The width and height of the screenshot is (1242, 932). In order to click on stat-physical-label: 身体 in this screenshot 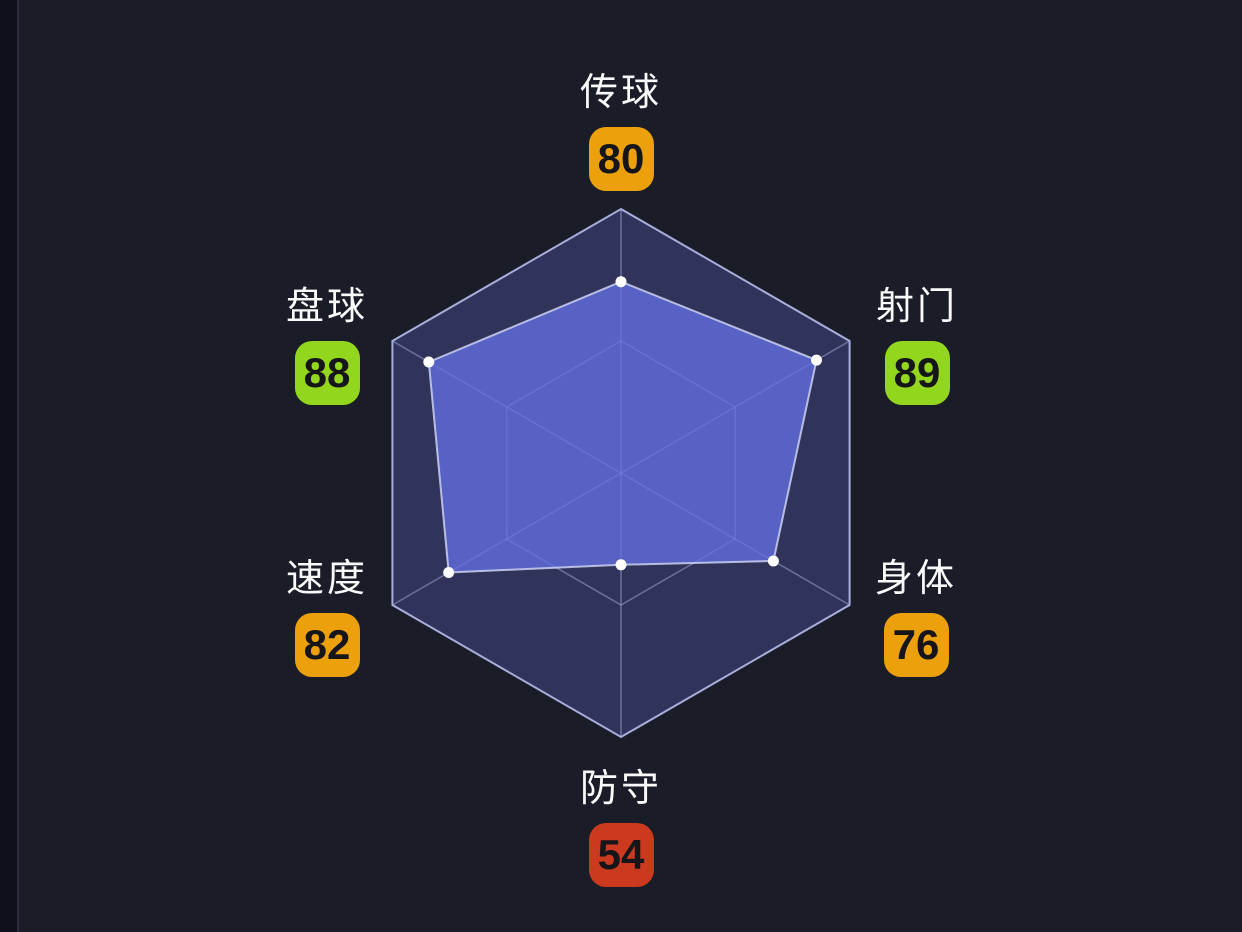, I will do `click(916, 579)`.